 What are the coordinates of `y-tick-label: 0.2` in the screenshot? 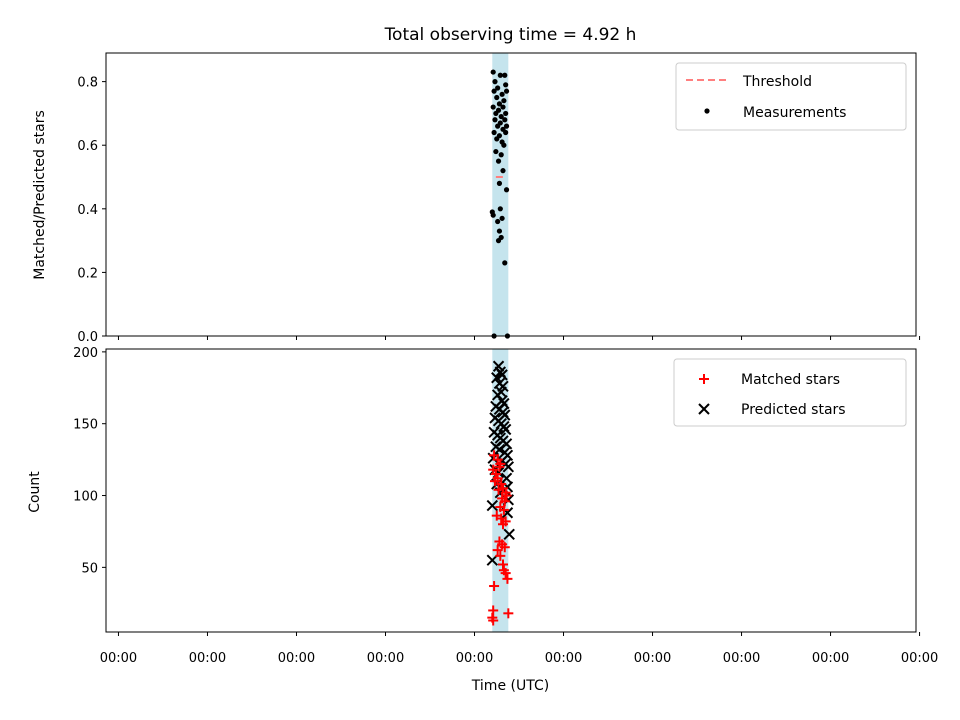 It's located at (87, 273).